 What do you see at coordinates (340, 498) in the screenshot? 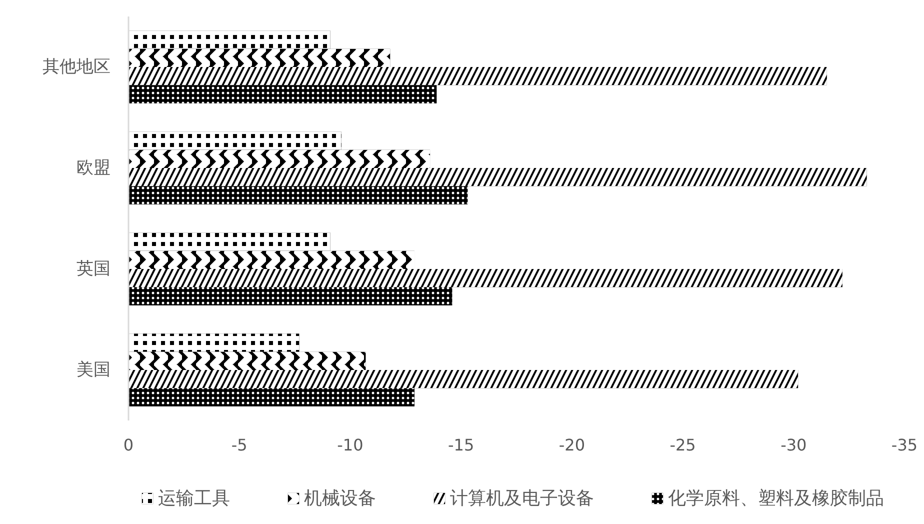
I see `legend-label: 机械设备` at bounding box center [340, 498].